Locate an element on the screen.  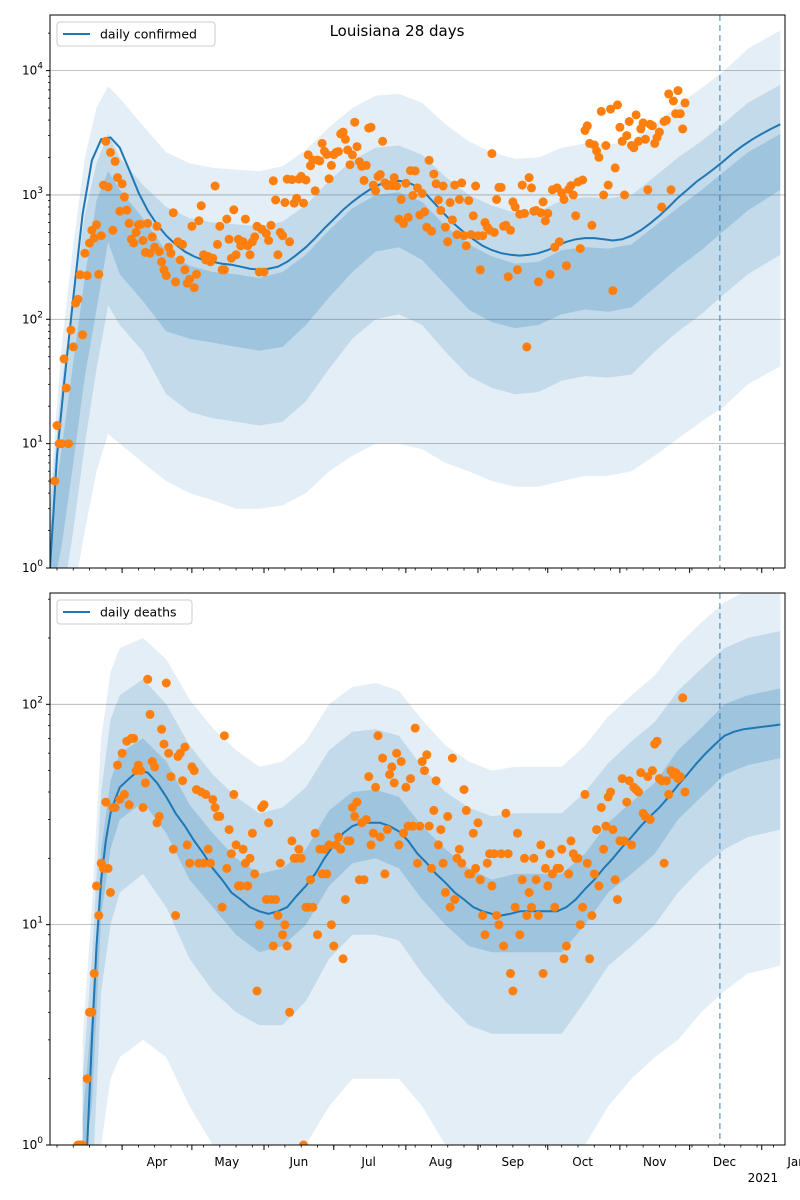
x-tick-label: May is located at coordinates (226, 1162).